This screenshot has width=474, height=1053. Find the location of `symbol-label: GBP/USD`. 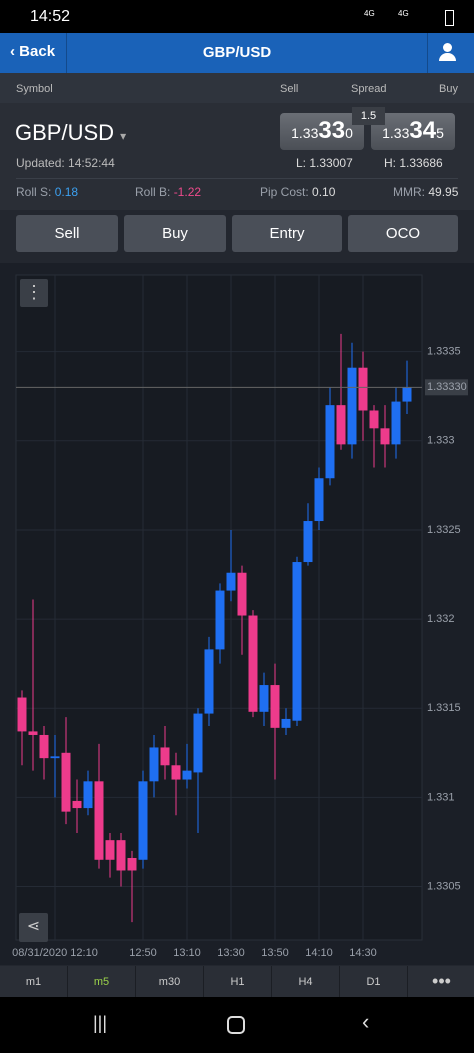

symbol-label: GBP/USD is located at coordinates (65, 132).